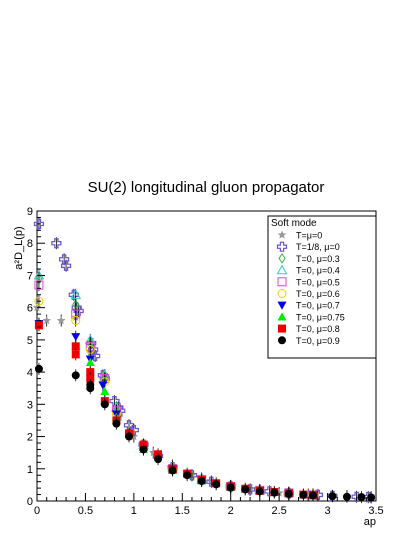 The height and width of the screenshot is (537, 415). I want to click on legend-item: T=0, μ=0.6, so click(308, 294).